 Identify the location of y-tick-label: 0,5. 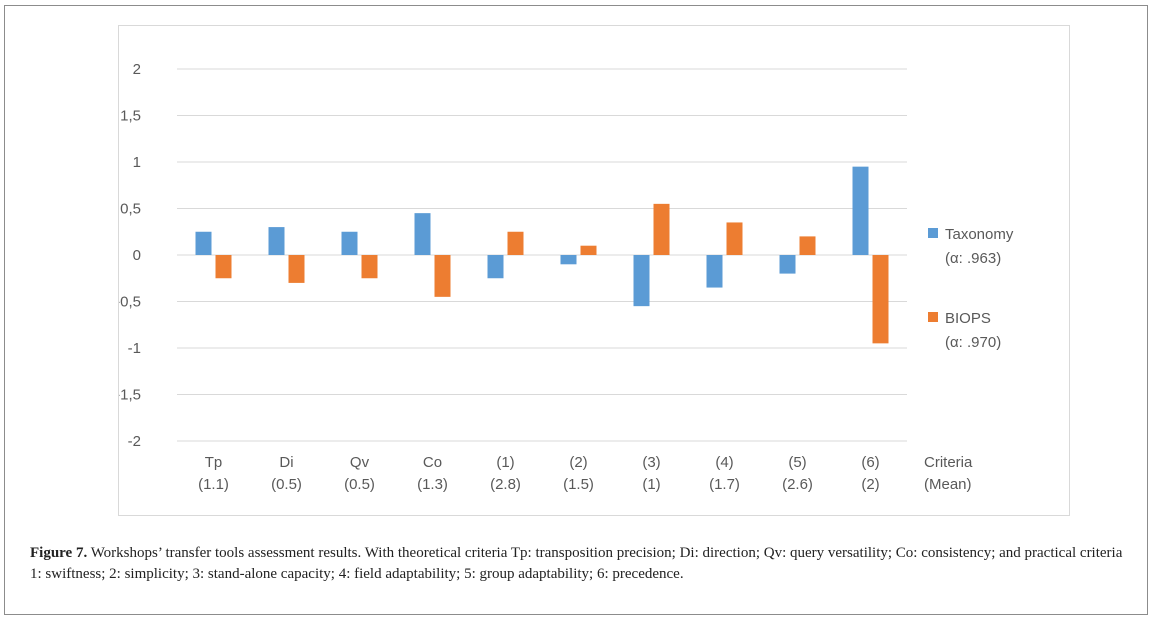
(130, 209).